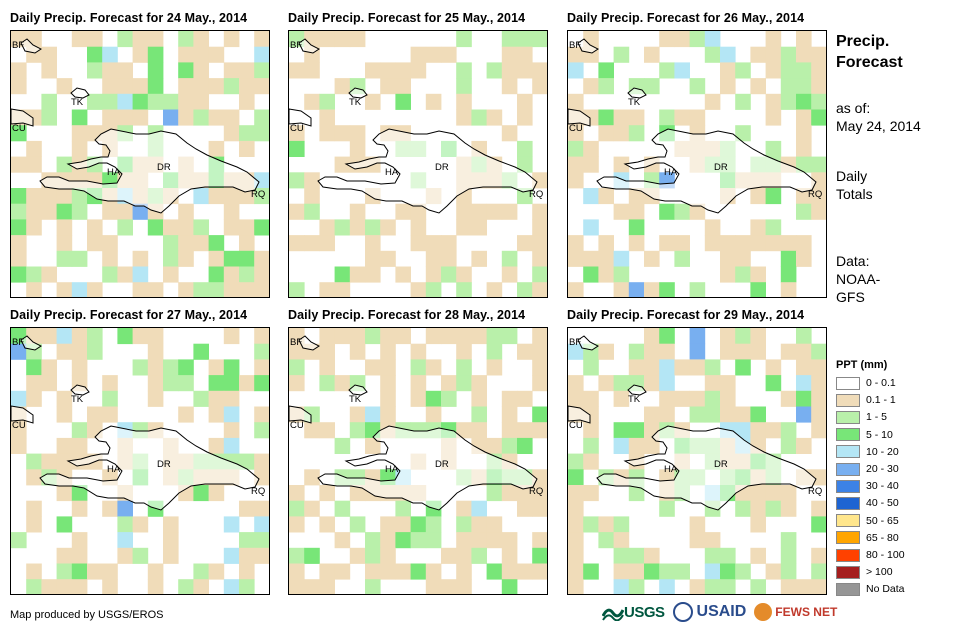 Image resolution: width=970 pixels, height=635 pixels. What do you see at coordinates (878, 126) in the screenshot?
I see `asof-date: May 24, 2014` at bounding box center [878, 126].